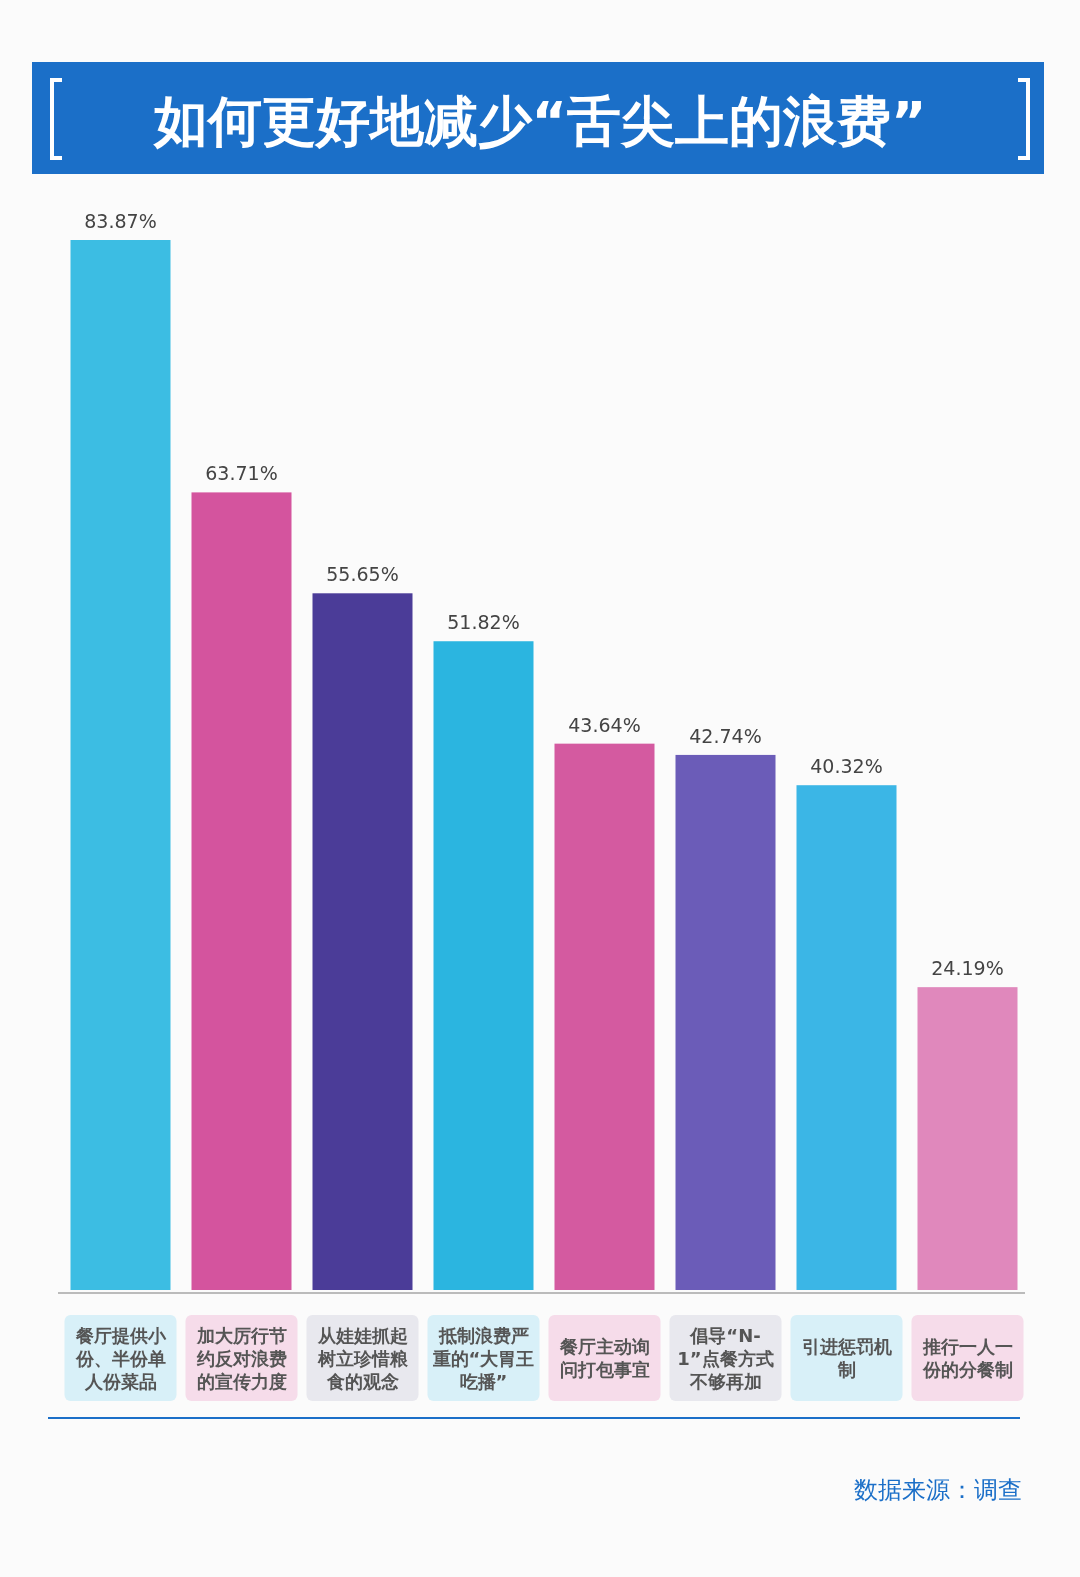 The width and height of the screenshot is (1080, 1577). What do you see at coordinates (967, 1358) in the screenshot?
I see `x-tick-label: 推行一人一份的分餐制` at bounding box center [967, 1358].